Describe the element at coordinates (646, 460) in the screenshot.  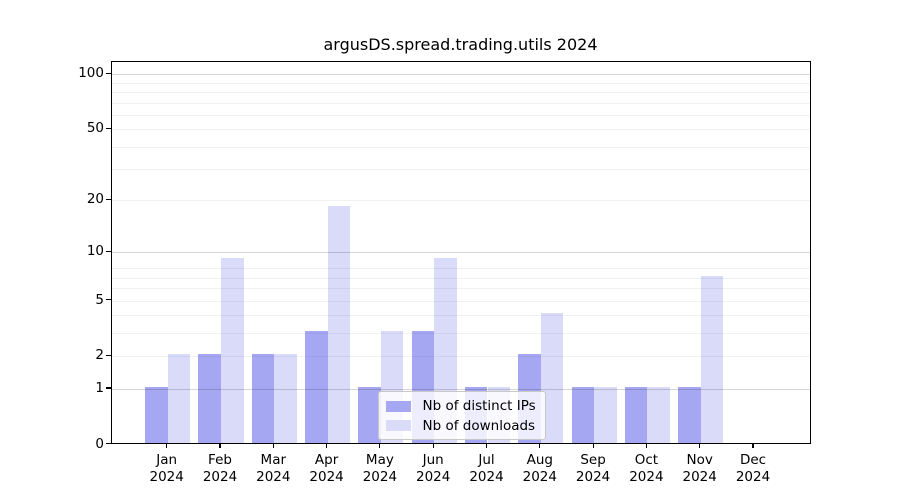
I see `x-tick-month: Oct` at that location.